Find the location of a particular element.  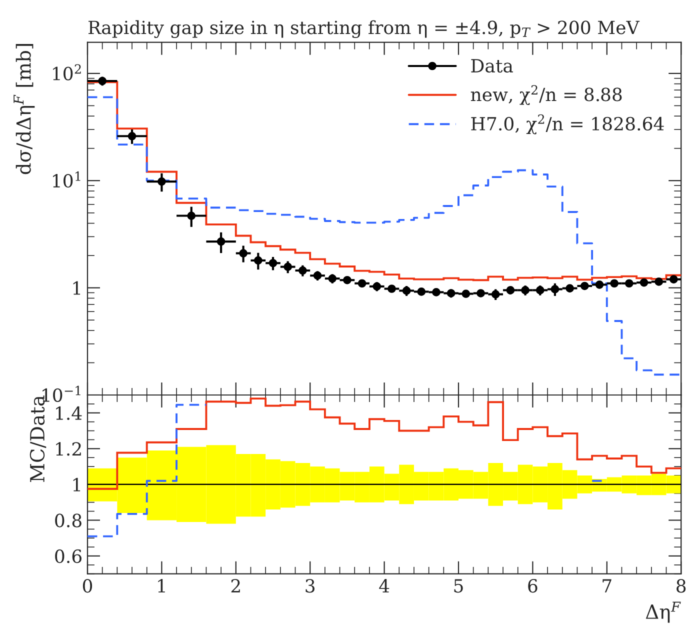

x-axis-title: Δη$^{F}$ is located at coordinates (663, 612).